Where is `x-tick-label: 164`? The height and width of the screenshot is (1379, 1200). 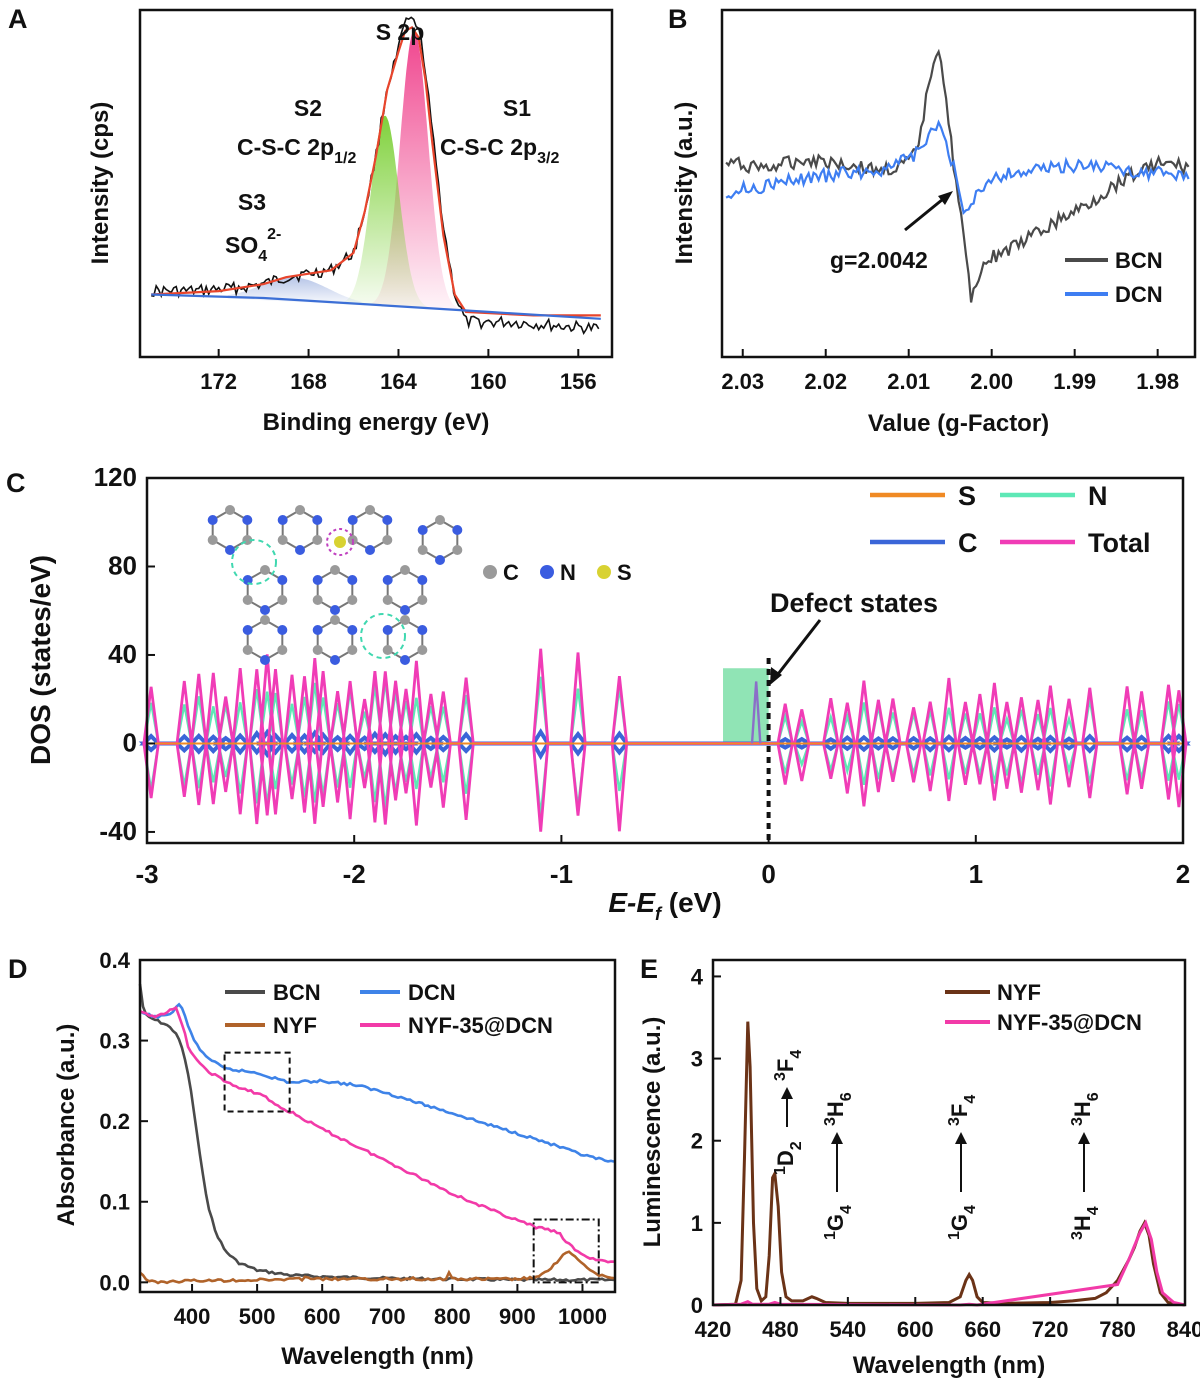
x-tick-label: 164 is located at coordinates (398, 381).